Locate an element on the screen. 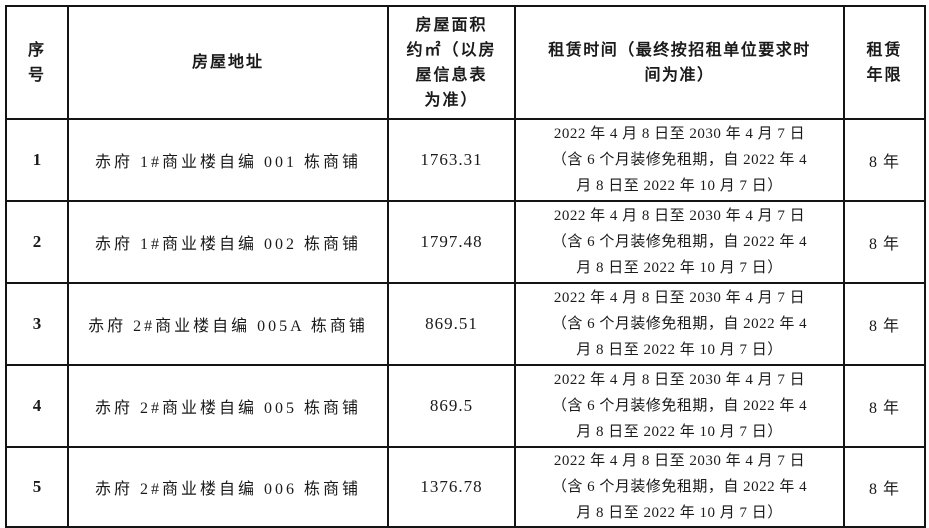 The image size is (929, 528). cell-area: 1763.31 is located at coordinates (451, 160).